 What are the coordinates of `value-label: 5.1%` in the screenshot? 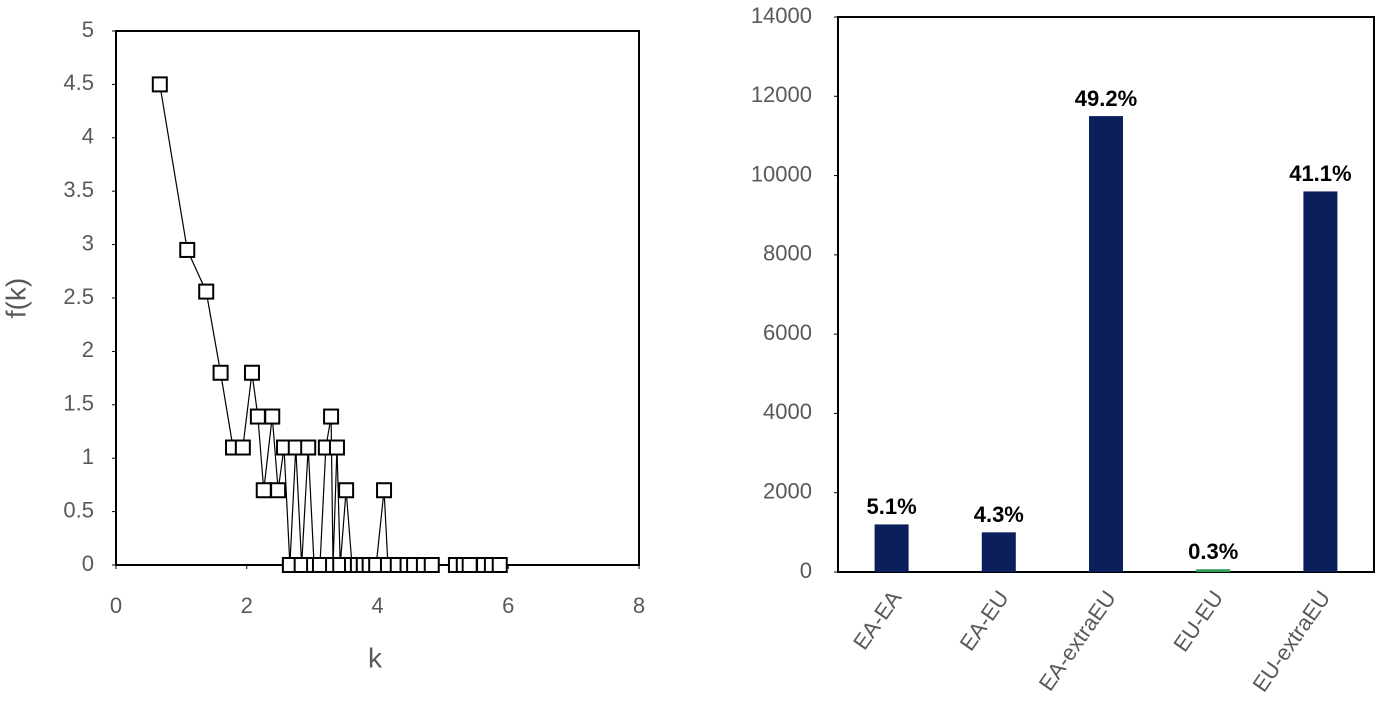 It's located at (892, 506).